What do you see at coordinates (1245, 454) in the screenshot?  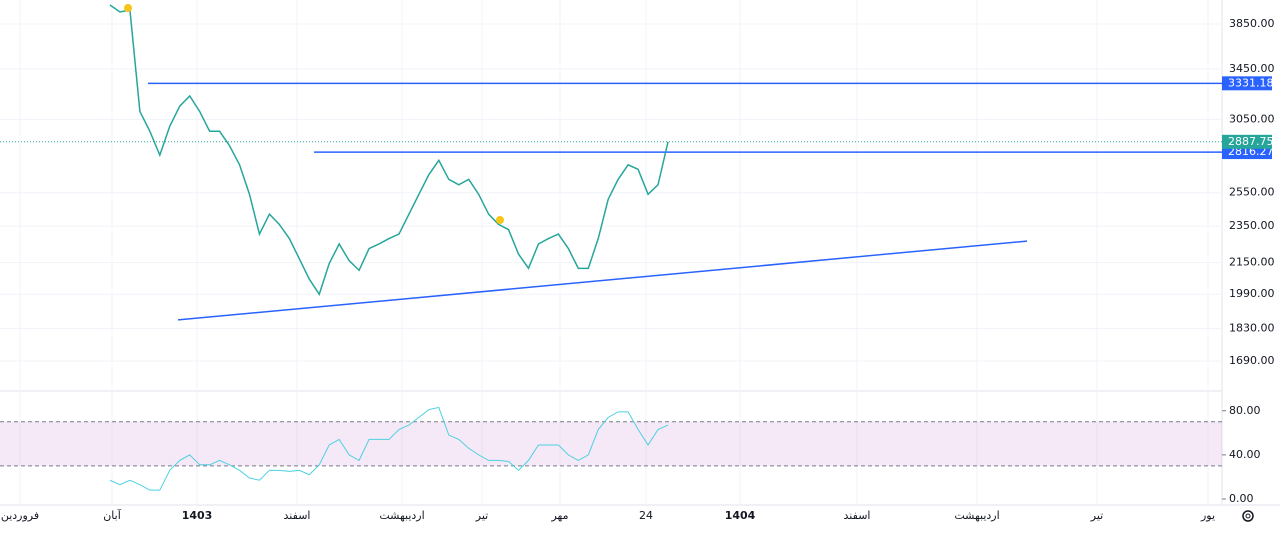 I see `rsi-tick-label: 40.00` at bounding box center [1245, 454].